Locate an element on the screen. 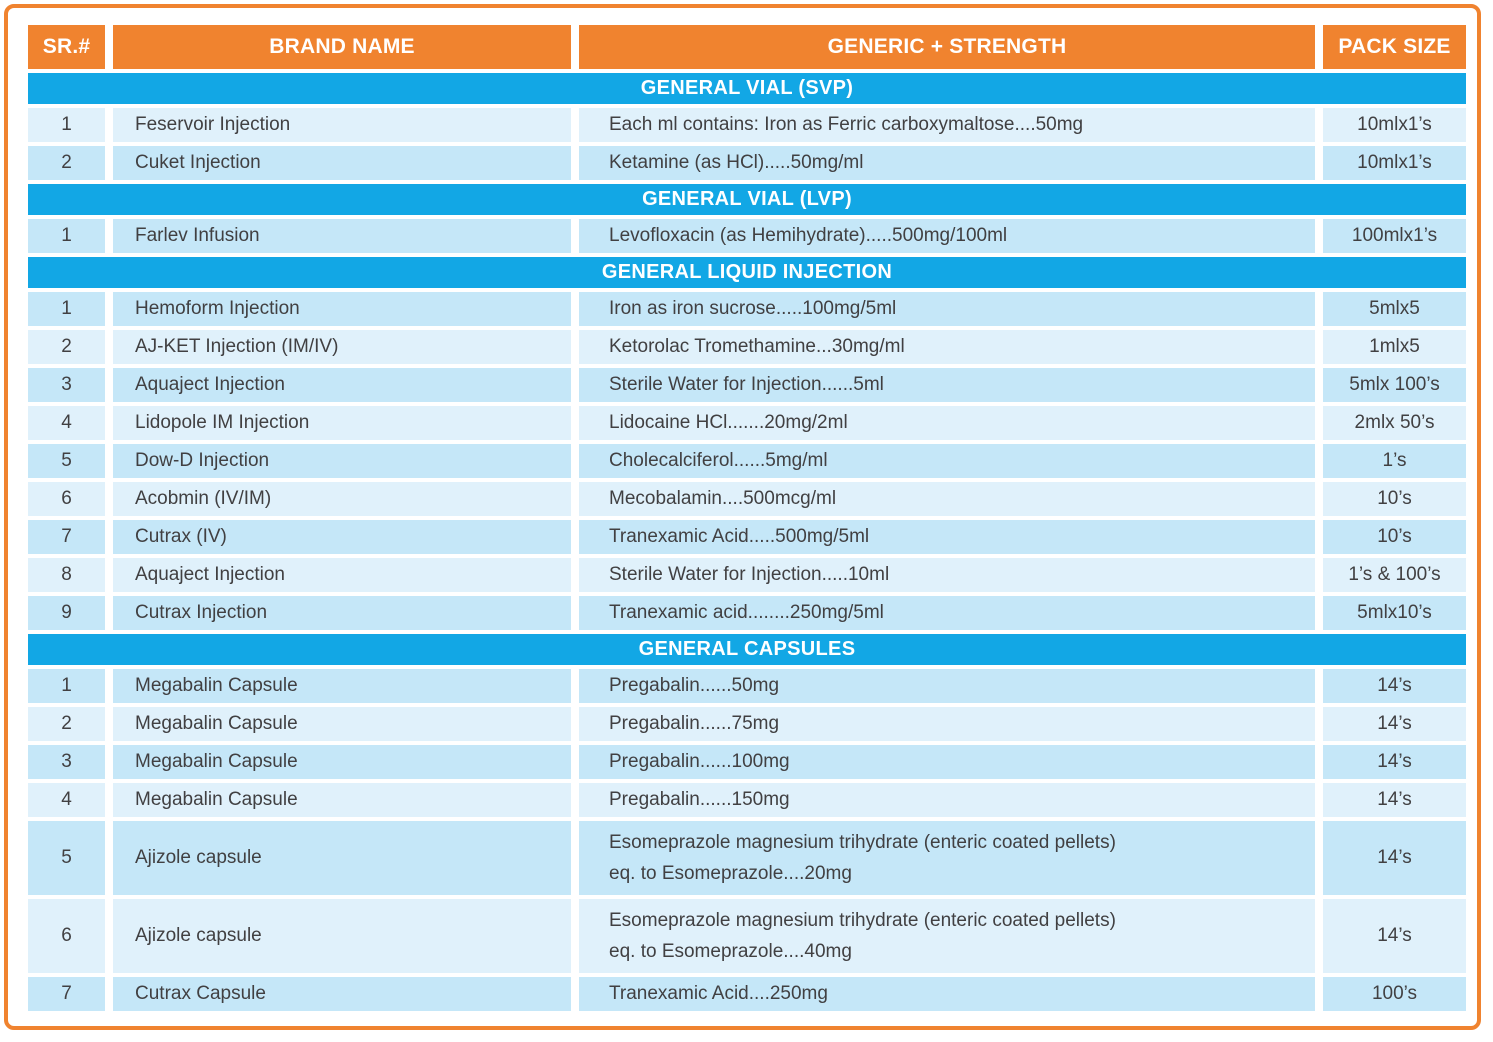 The image size is (1493, 1042). generic-cell: Sterile Water for Injection......5ml is located at coordinates (947, 385).